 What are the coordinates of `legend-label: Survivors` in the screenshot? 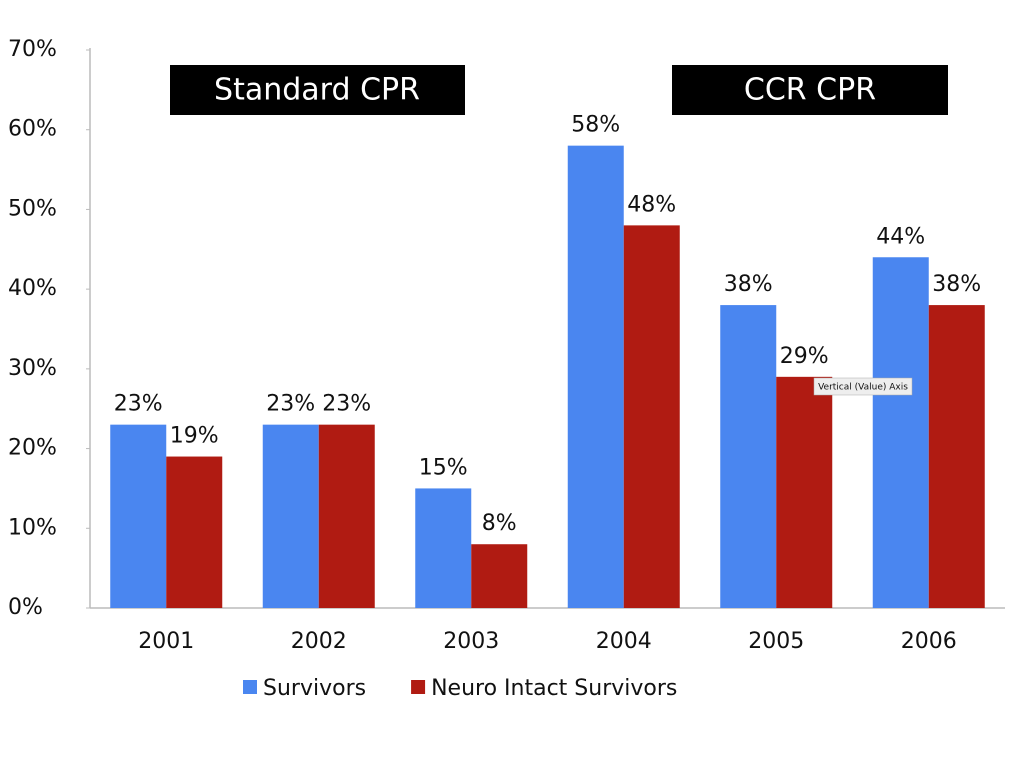 It's located at (314, 688).